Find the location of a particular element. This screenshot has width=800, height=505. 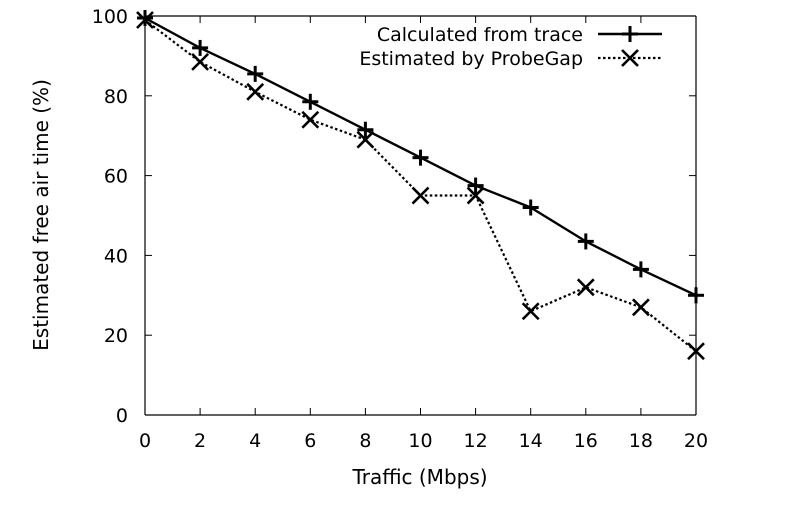

x-tick-label: 2 is located at coordinates (200, 441).